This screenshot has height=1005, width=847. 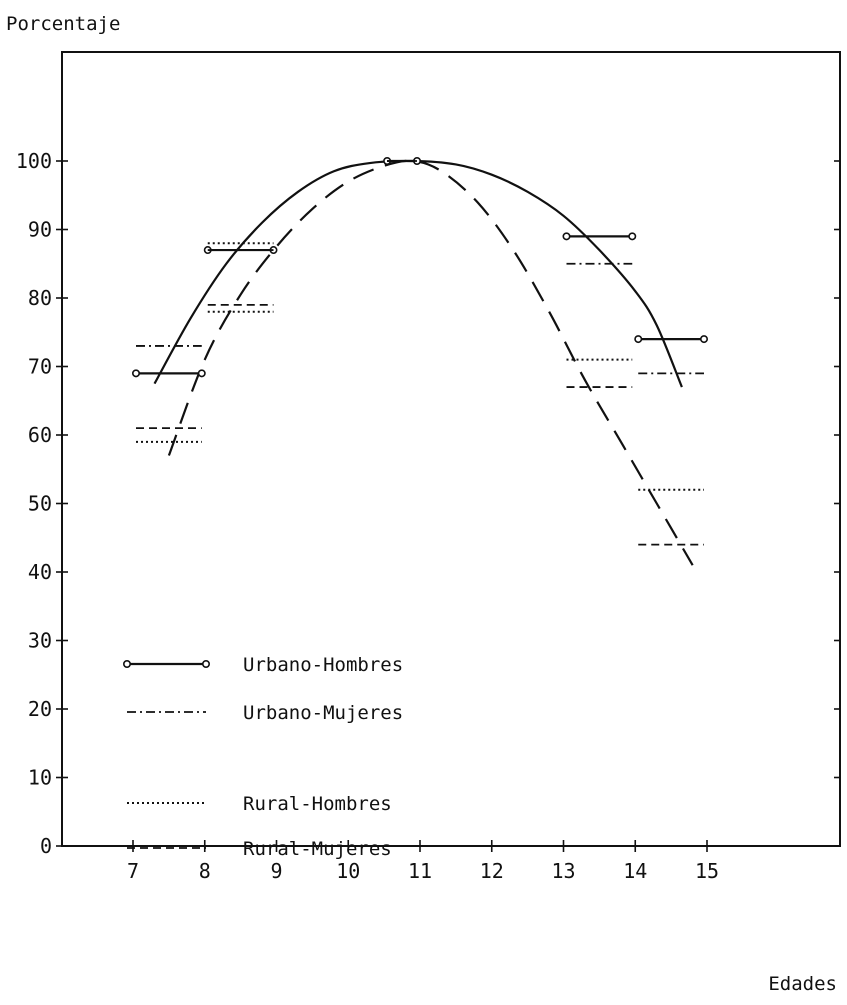 What do you see at coordinates (40, 435) in the screenshot?
I see `y-tick-label: 60` at bounding box center [40, 435].